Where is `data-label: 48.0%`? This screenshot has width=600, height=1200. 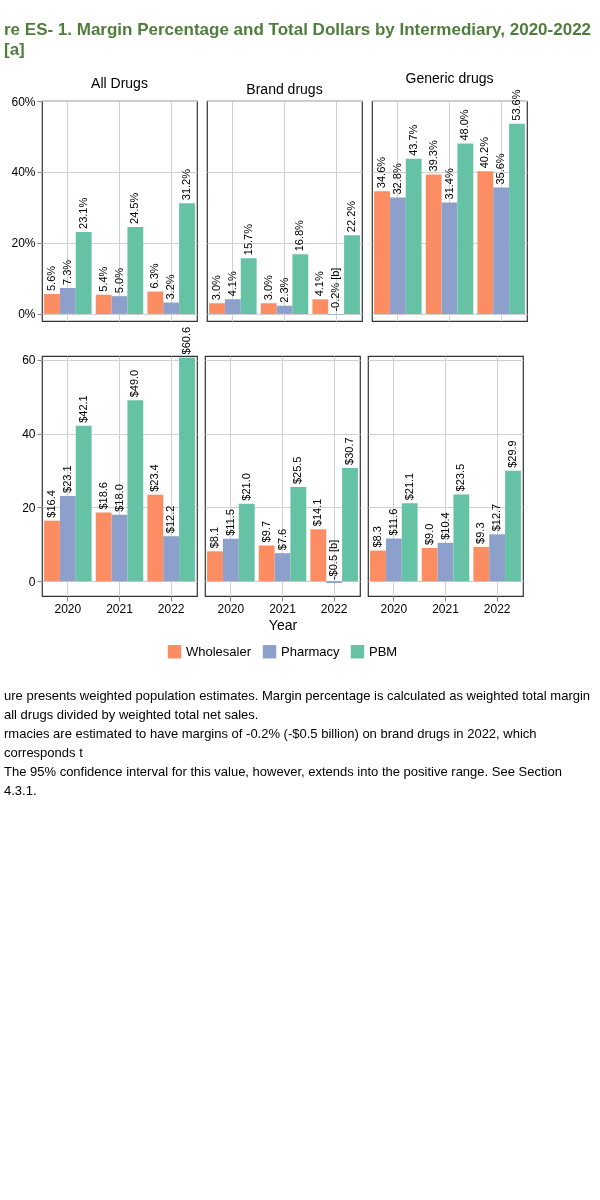
data-label: 48.0% is located at coordinates (464, 125).